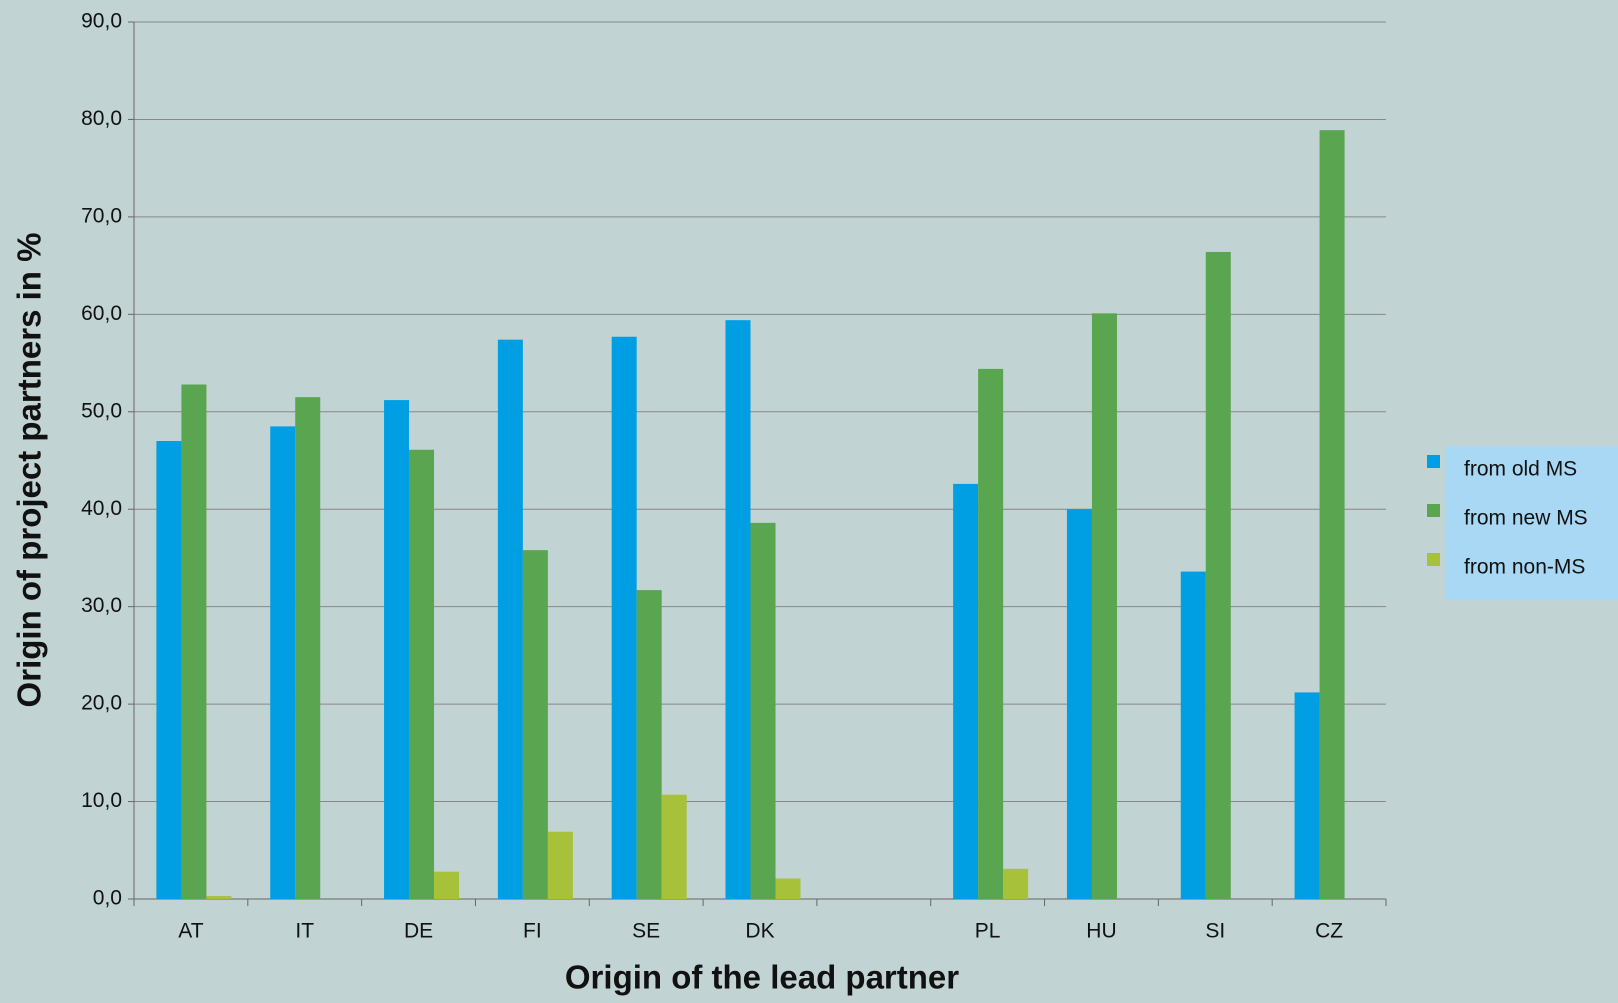  What do you see at coordinates (1101, 931) in the screenshot?
I see `x-tick-label: HU` at bounding box center [1101, 931].